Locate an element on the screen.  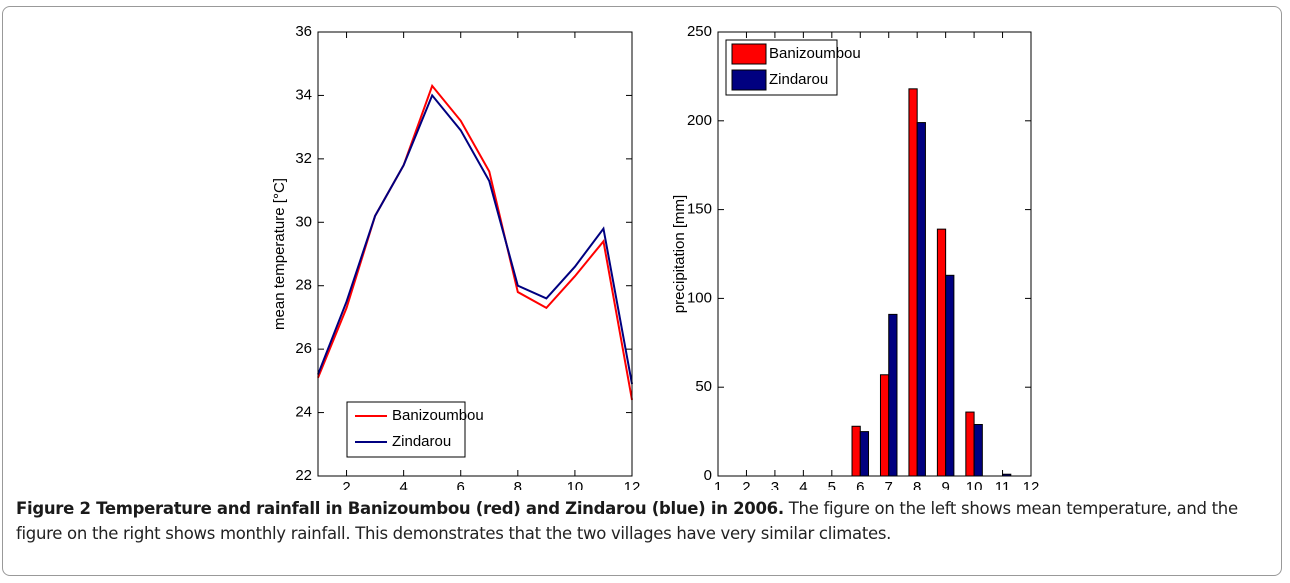
x-tick-label: 3 is located at coordinates (775, 484).